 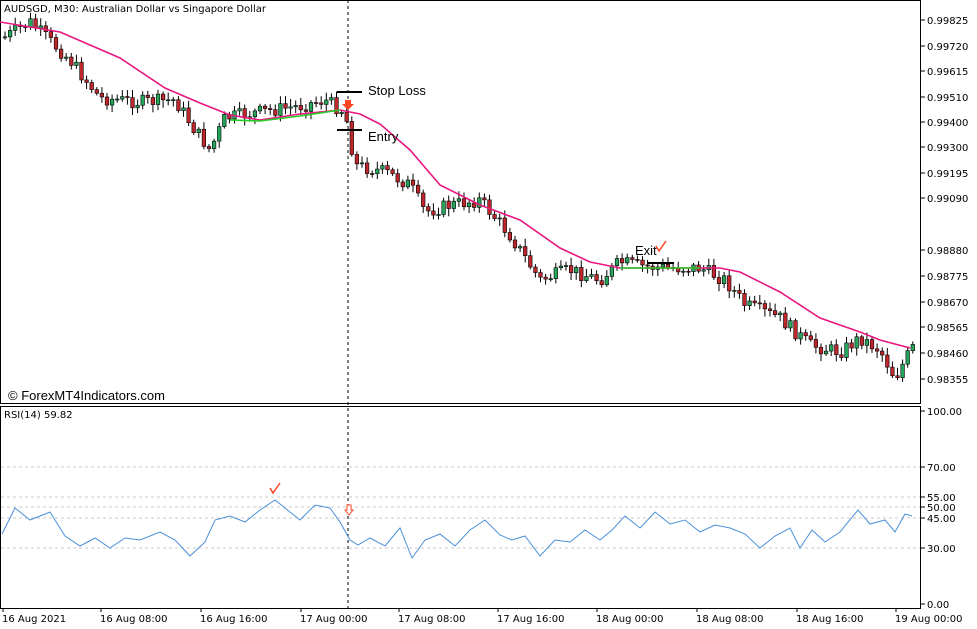 What do you see at coordinates (928, 619) in the screenshot?
I see `time-tick-label: 19 Aug 00:00` at bounding box center [928, 619].